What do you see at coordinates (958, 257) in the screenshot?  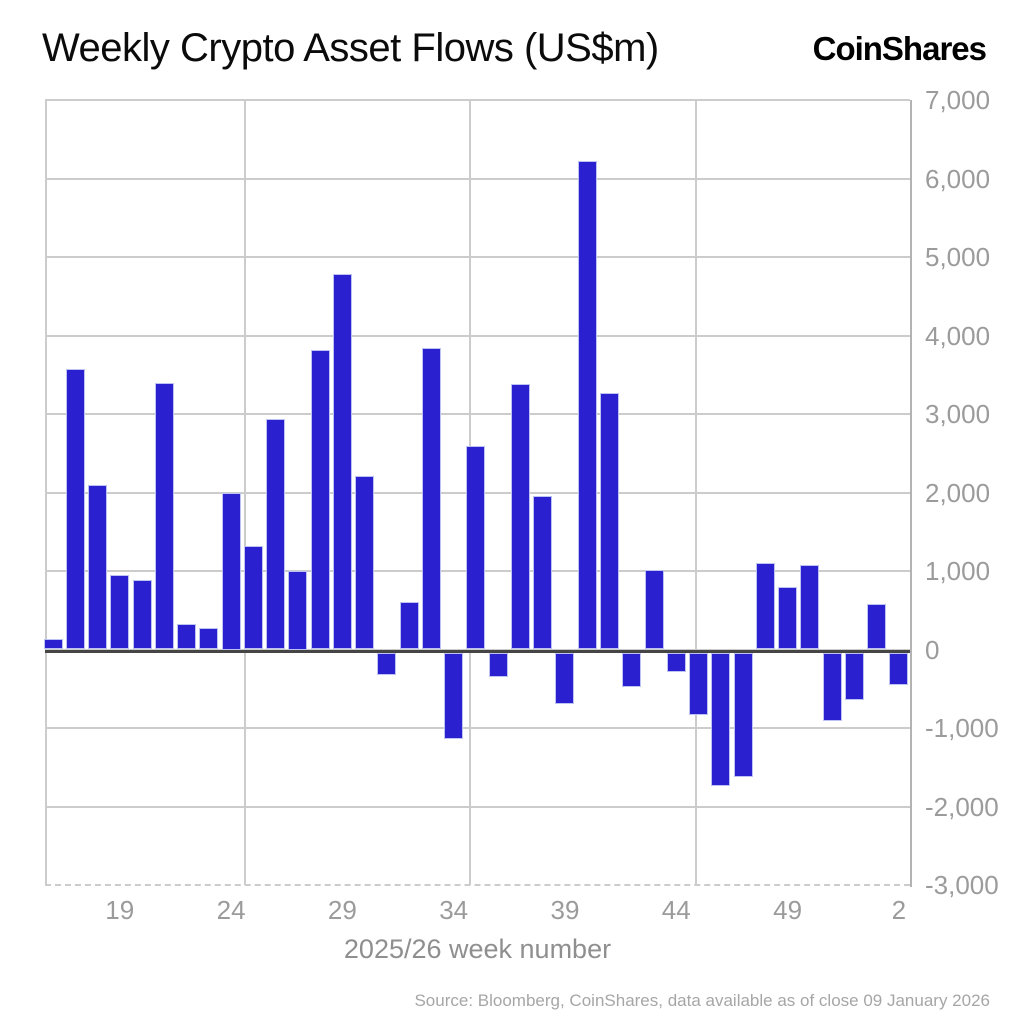 I see `y-tick-label: 5,000` at bounding box center [958, 257].